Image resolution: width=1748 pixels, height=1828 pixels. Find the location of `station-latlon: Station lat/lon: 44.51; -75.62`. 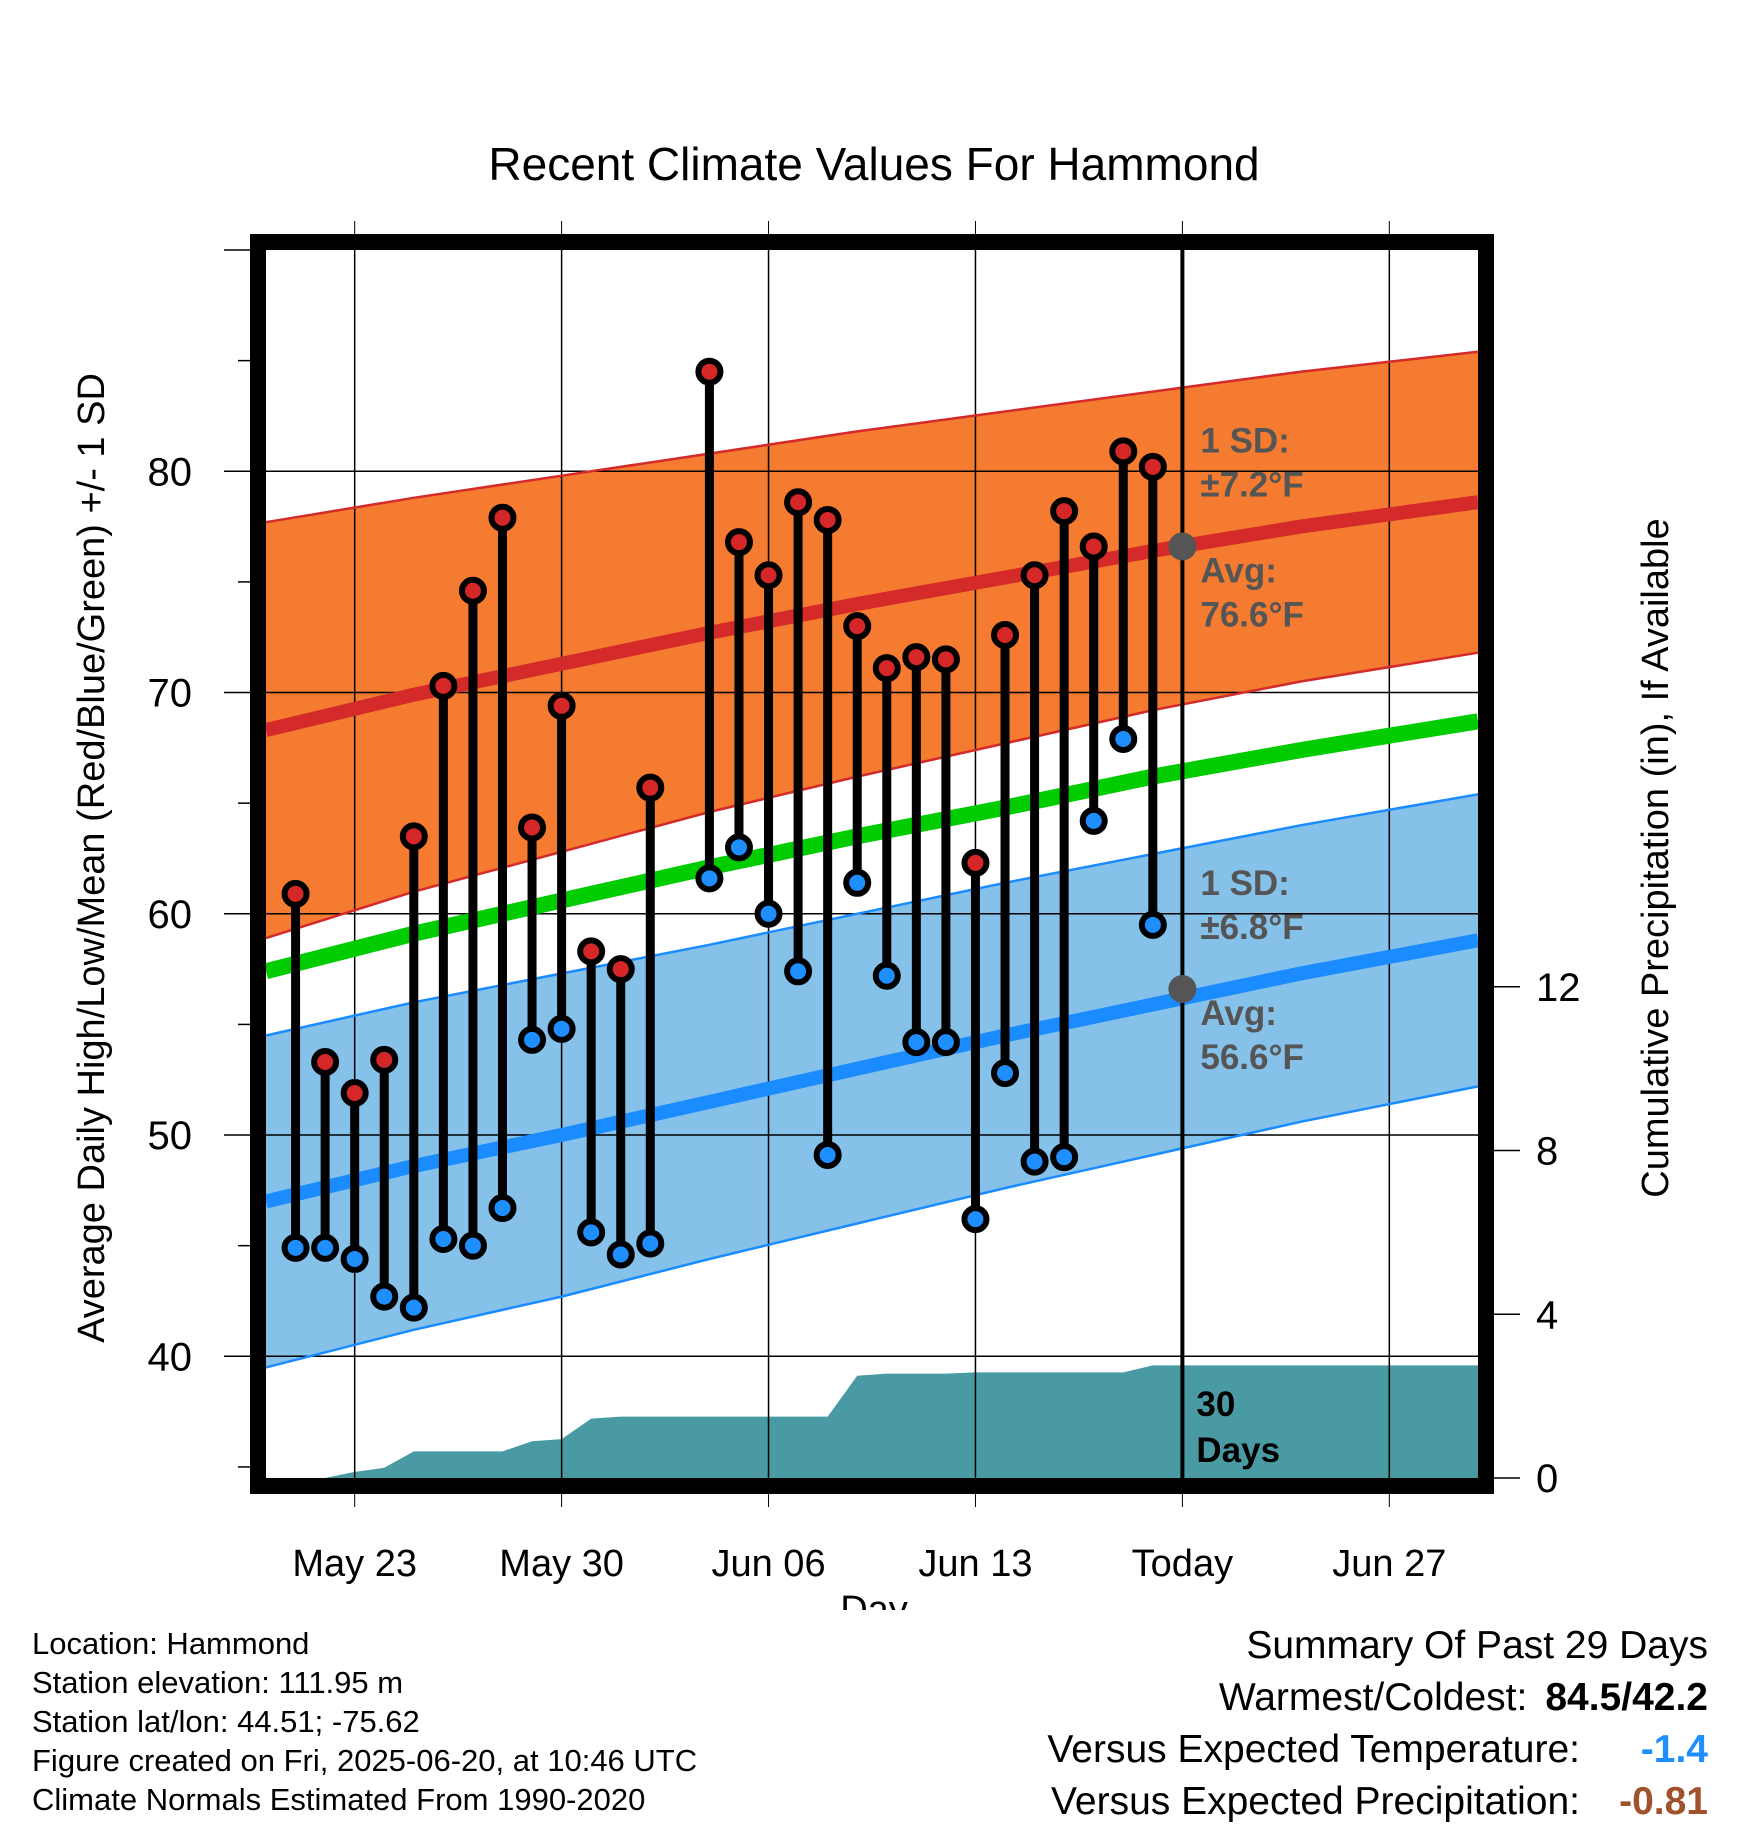

station-latlon: Station lat/lon: 44.51; -75.62 is located at coordinates (226, 1721).